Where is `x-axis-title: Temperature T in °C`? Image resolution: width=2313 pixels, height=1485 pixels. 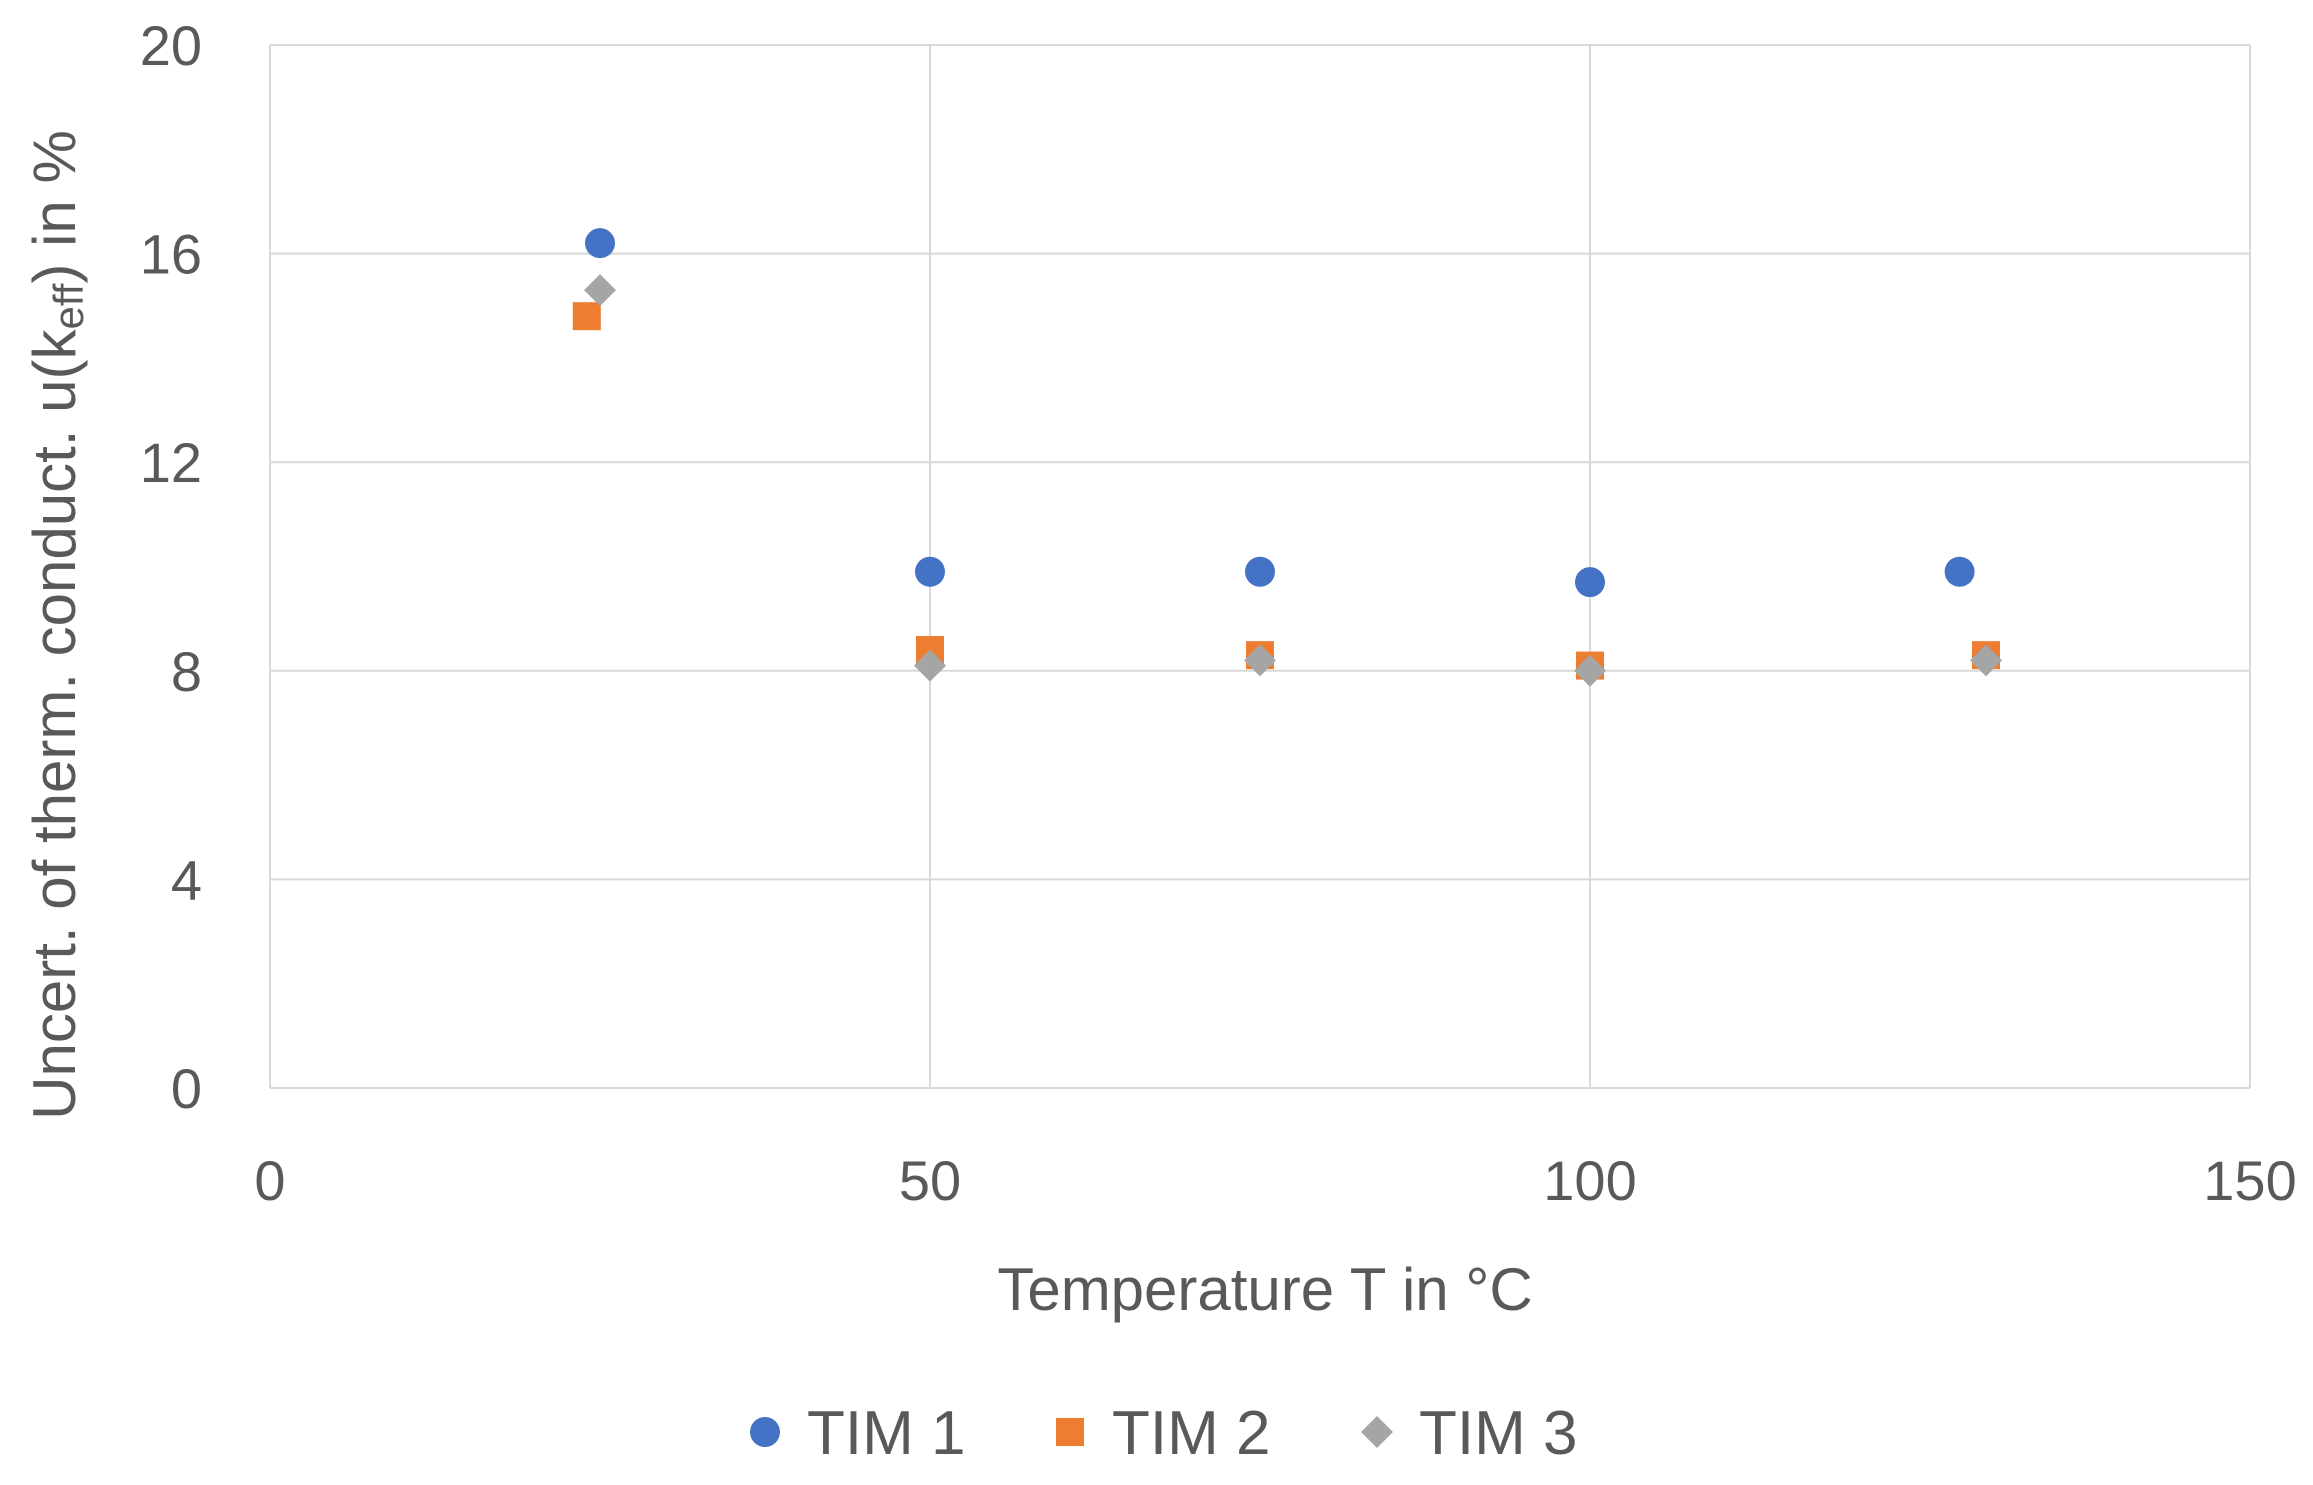
x-axis-title: Temperature T in °C is located at coordinates (1264, 1289).